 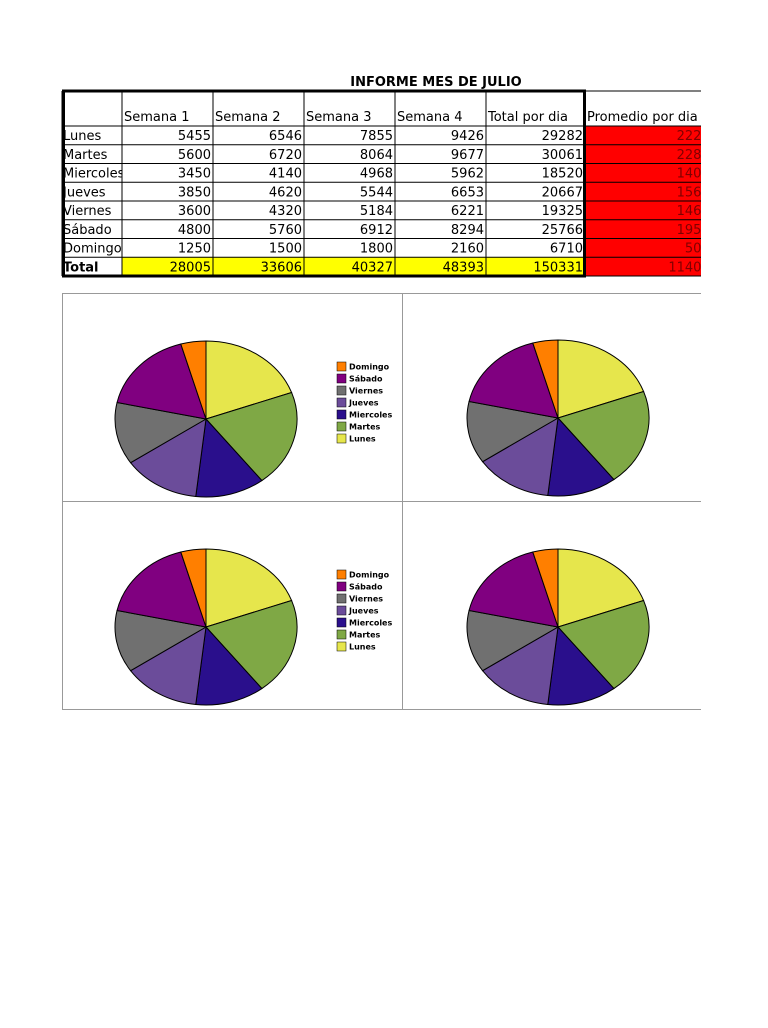 What do you see at coordinates (467, 174) in the screenshot?
I see `cell-value: 5962` at bounding box center [467, 174].